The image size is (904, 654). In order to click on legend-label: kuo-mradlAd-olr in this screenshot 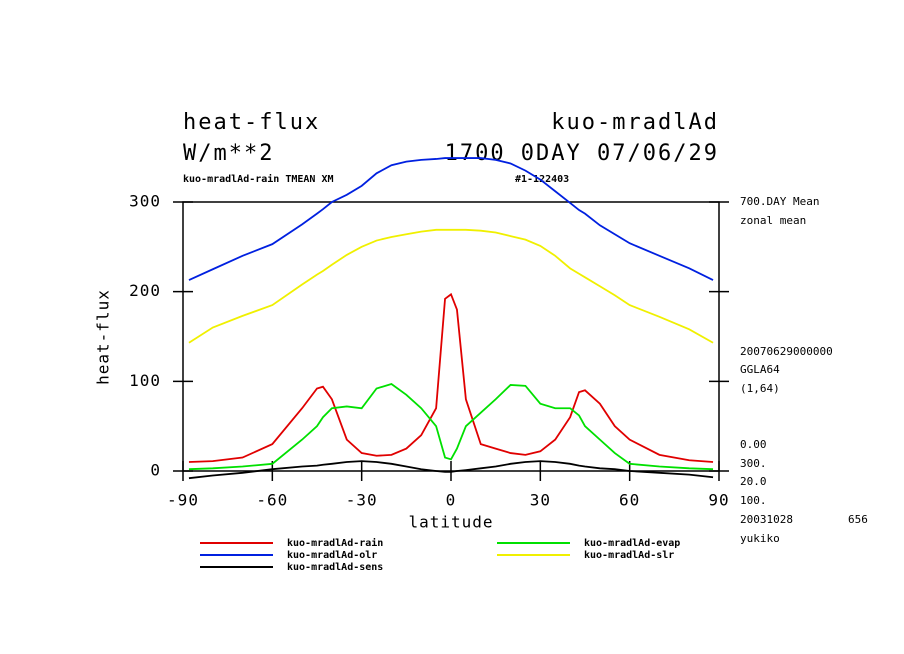, I will do `click(332, 555)`.